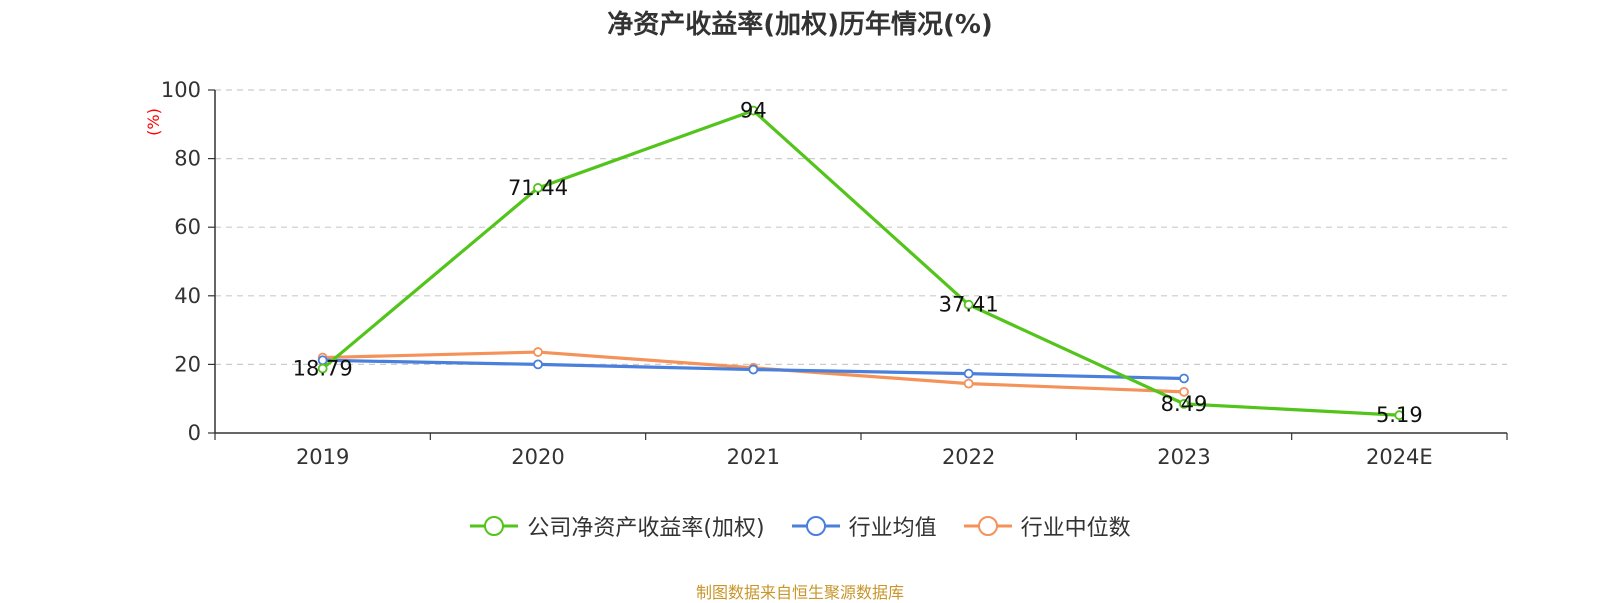 The height and width of the screenshot is (603, 1600). I want to click on x-tick-label: 2020, so click(537, 457).